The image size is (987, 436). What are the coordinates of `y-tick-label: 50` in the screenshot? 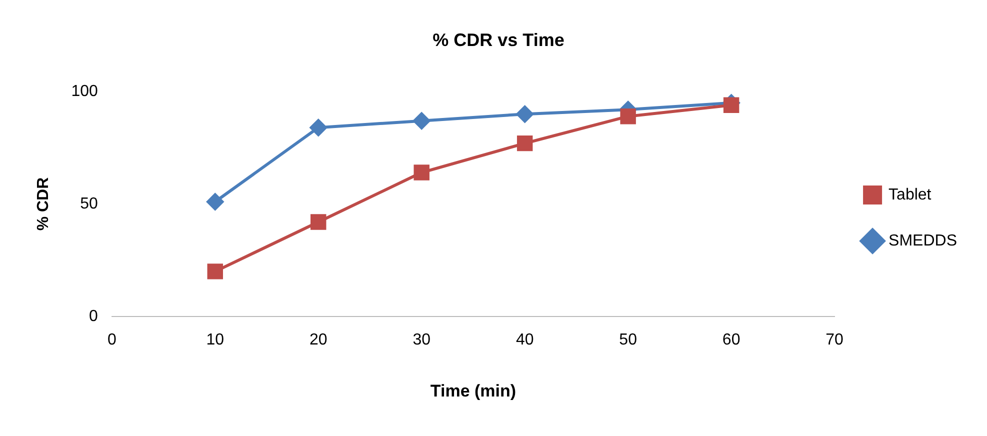 It's located at (89, 203).